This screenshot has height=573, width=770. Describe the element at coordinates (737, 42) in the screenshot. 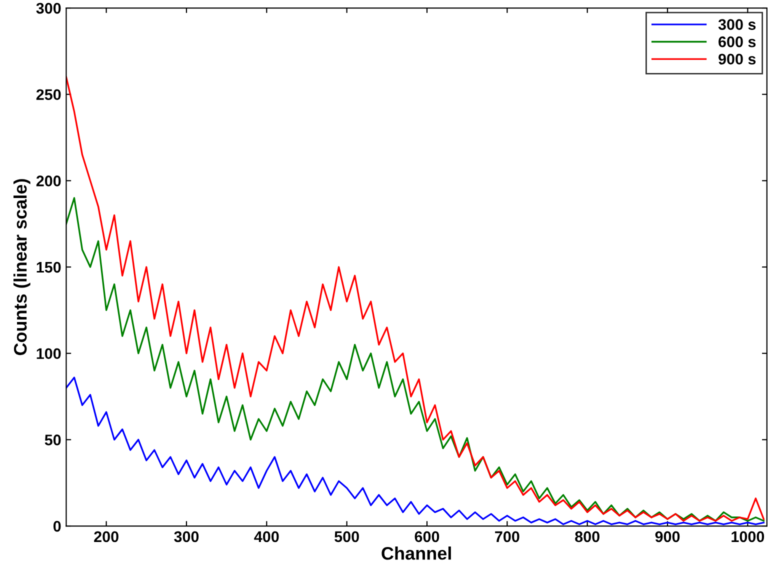

I see `legend-label: 600 s` at that location.